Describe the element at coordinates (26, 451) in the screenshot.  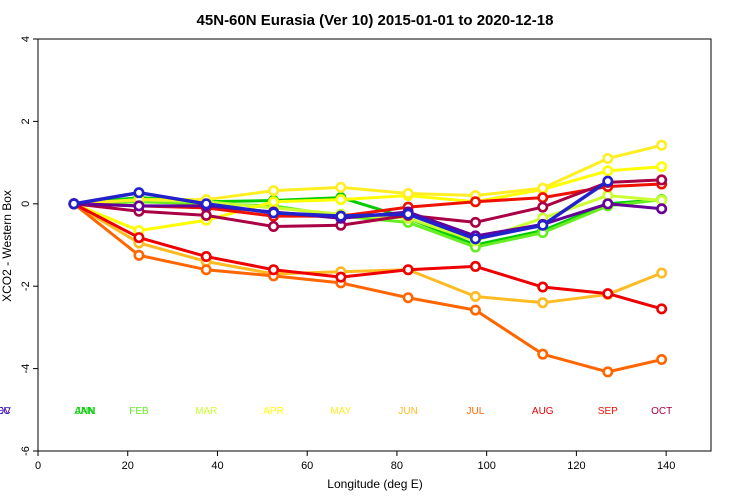
I see `y-tick-label: -6` at that location.